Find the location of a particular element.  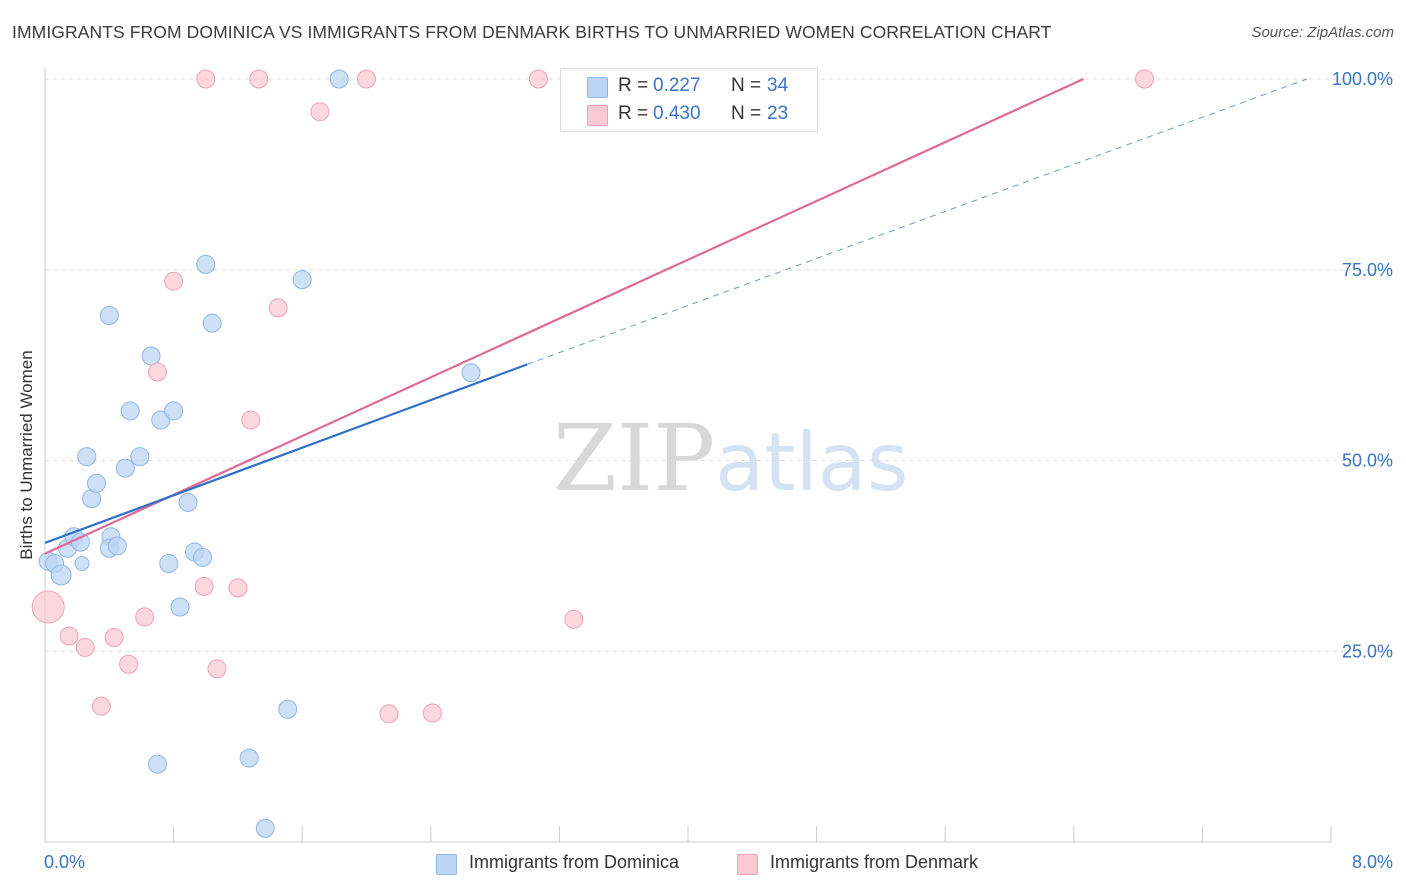

dominica-trend-line is located at coordinates (286, 453).